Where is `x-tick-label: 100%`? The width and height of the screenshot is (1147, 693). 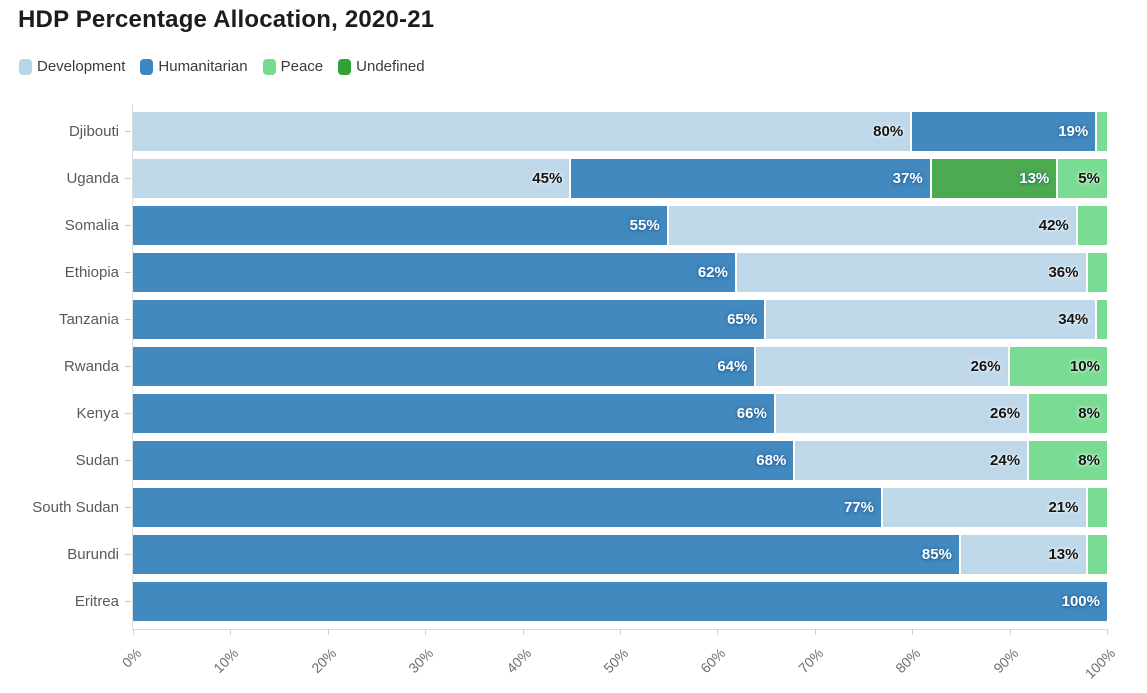
x-tick-label: 100% is located at coordinates (1100, 663).